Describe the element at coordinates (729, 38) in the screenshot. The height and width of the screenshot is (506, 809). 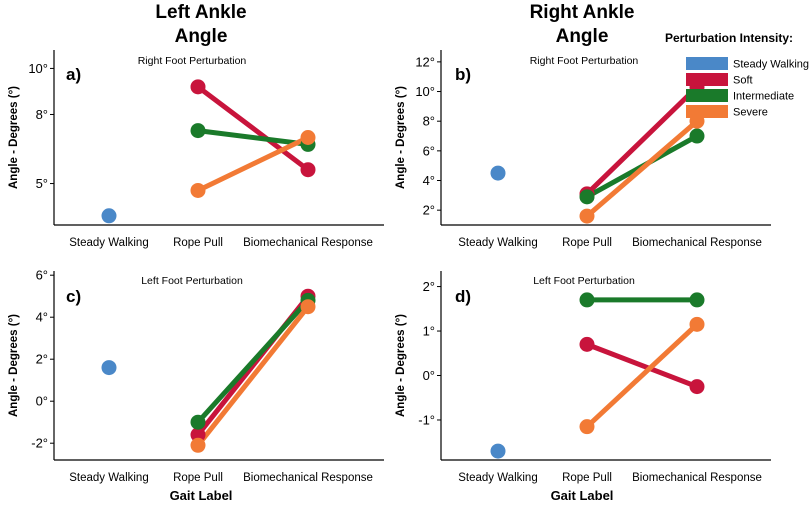
I see `legend-title: Perturbation Intensity:` at that location.